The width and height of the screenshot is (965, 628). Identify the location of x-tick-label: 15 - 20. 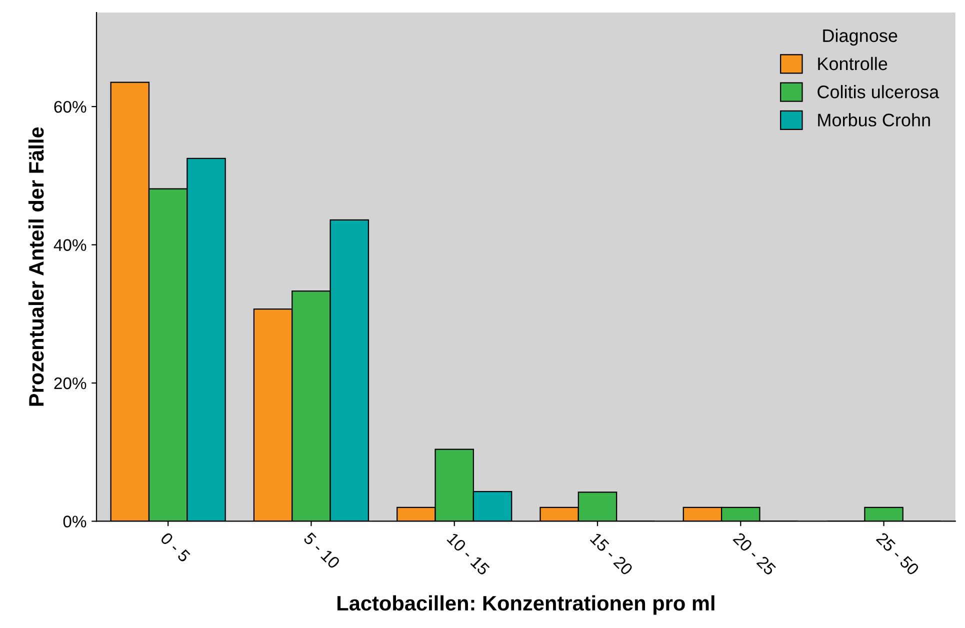
(612, 554).